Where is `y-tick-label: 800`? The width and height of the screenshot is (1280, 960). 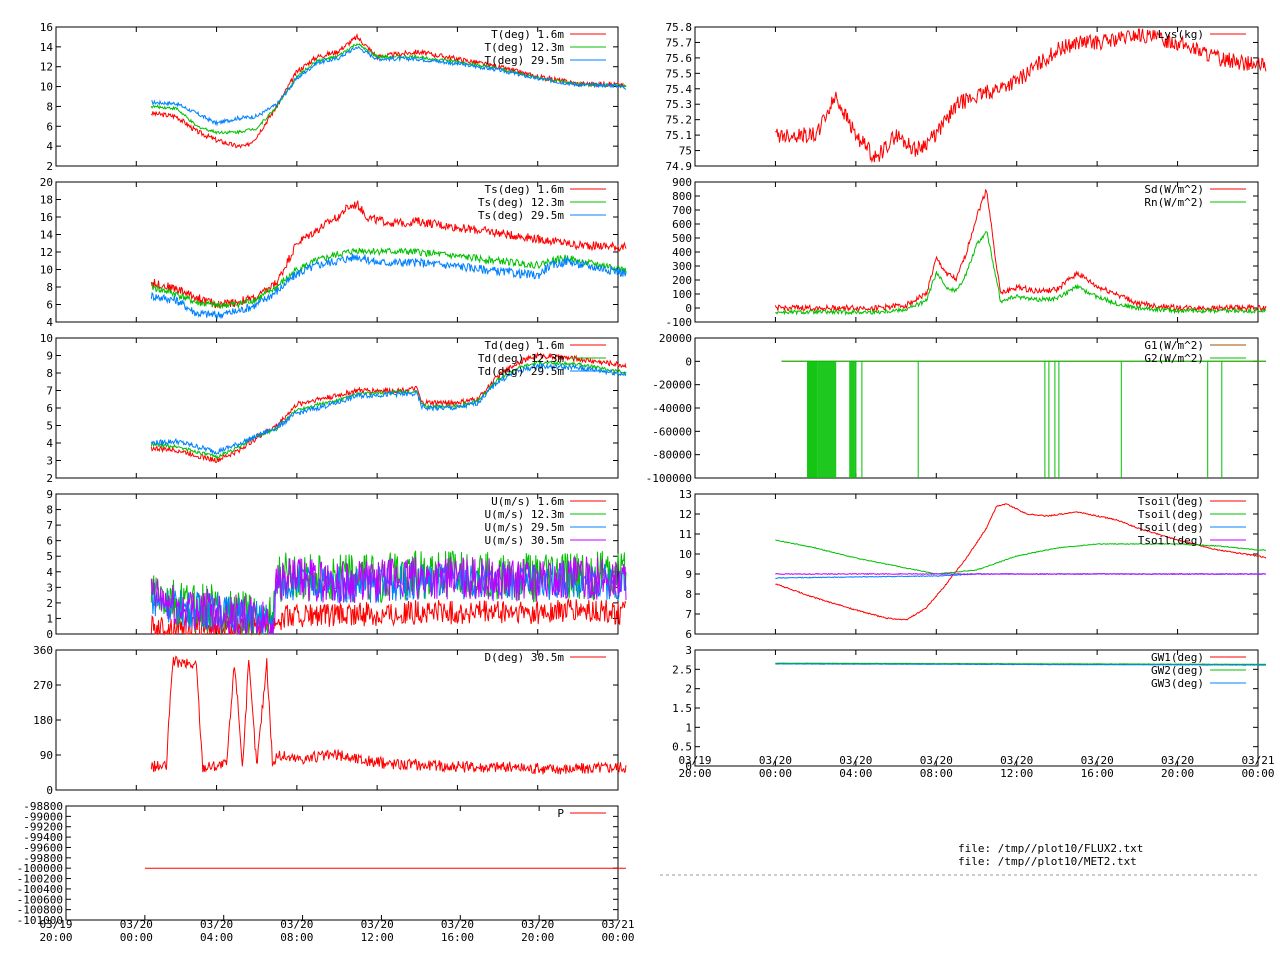 y-tick-label: 800 is located at coordinates (682, 196).